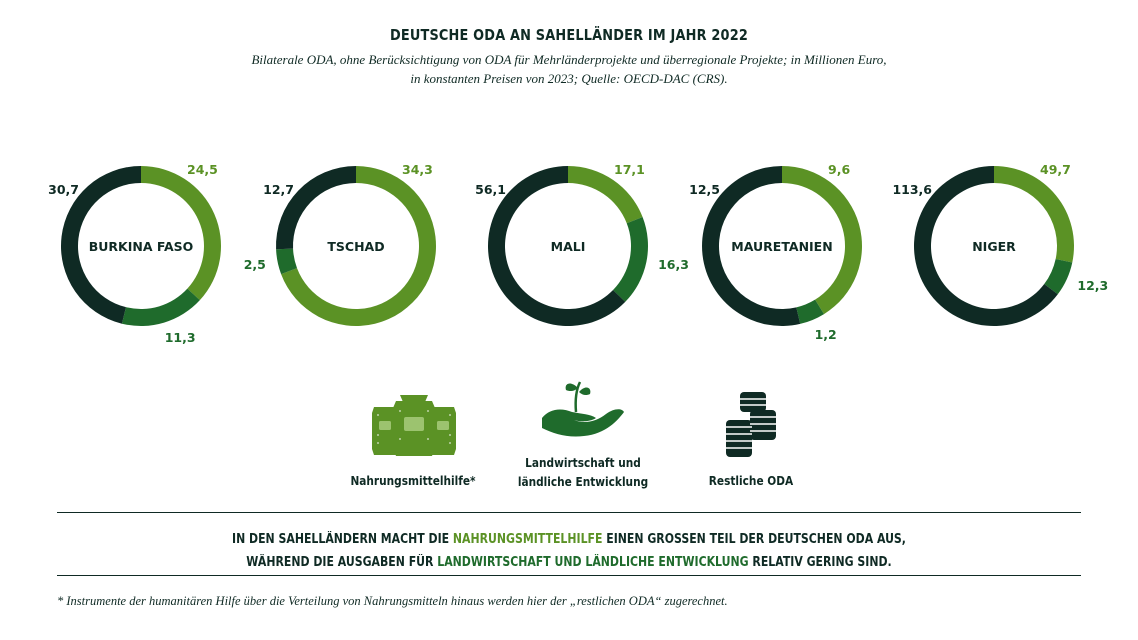 This screenshot has height=640, width=1138. I want to click on country-label: TSCHAD, so click(355, 246).